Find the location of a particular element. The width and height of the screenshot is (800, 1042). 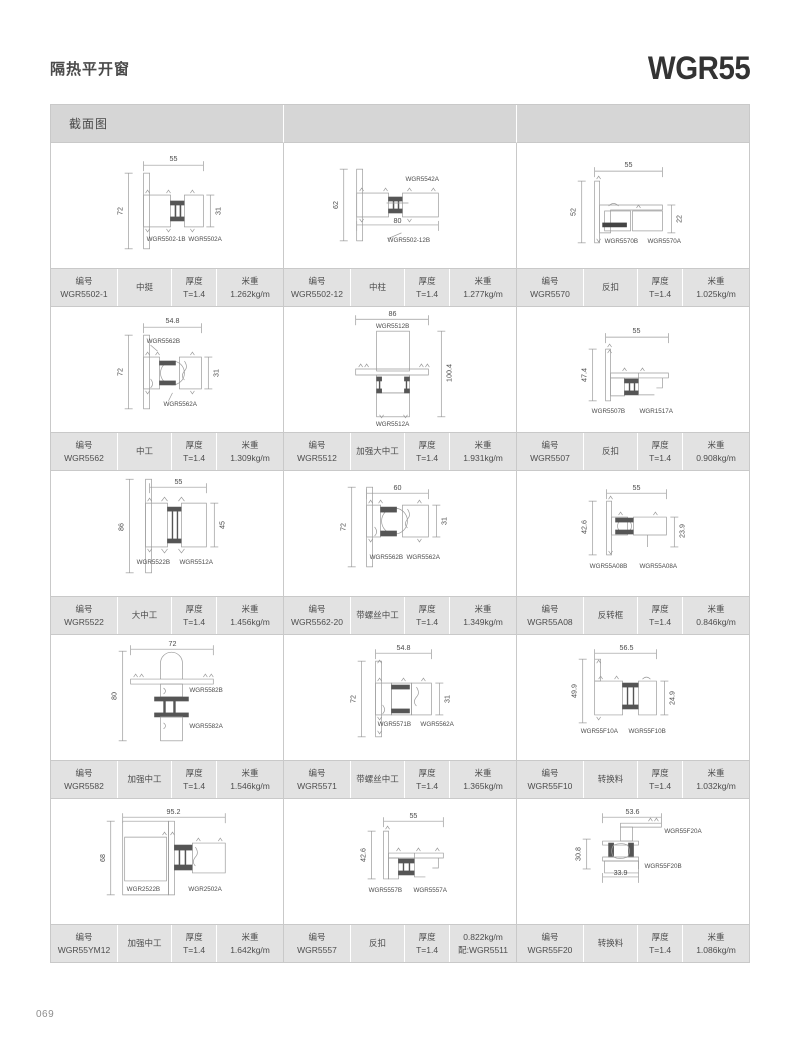

dim-top: 60 is located at coordinates (398, 488).